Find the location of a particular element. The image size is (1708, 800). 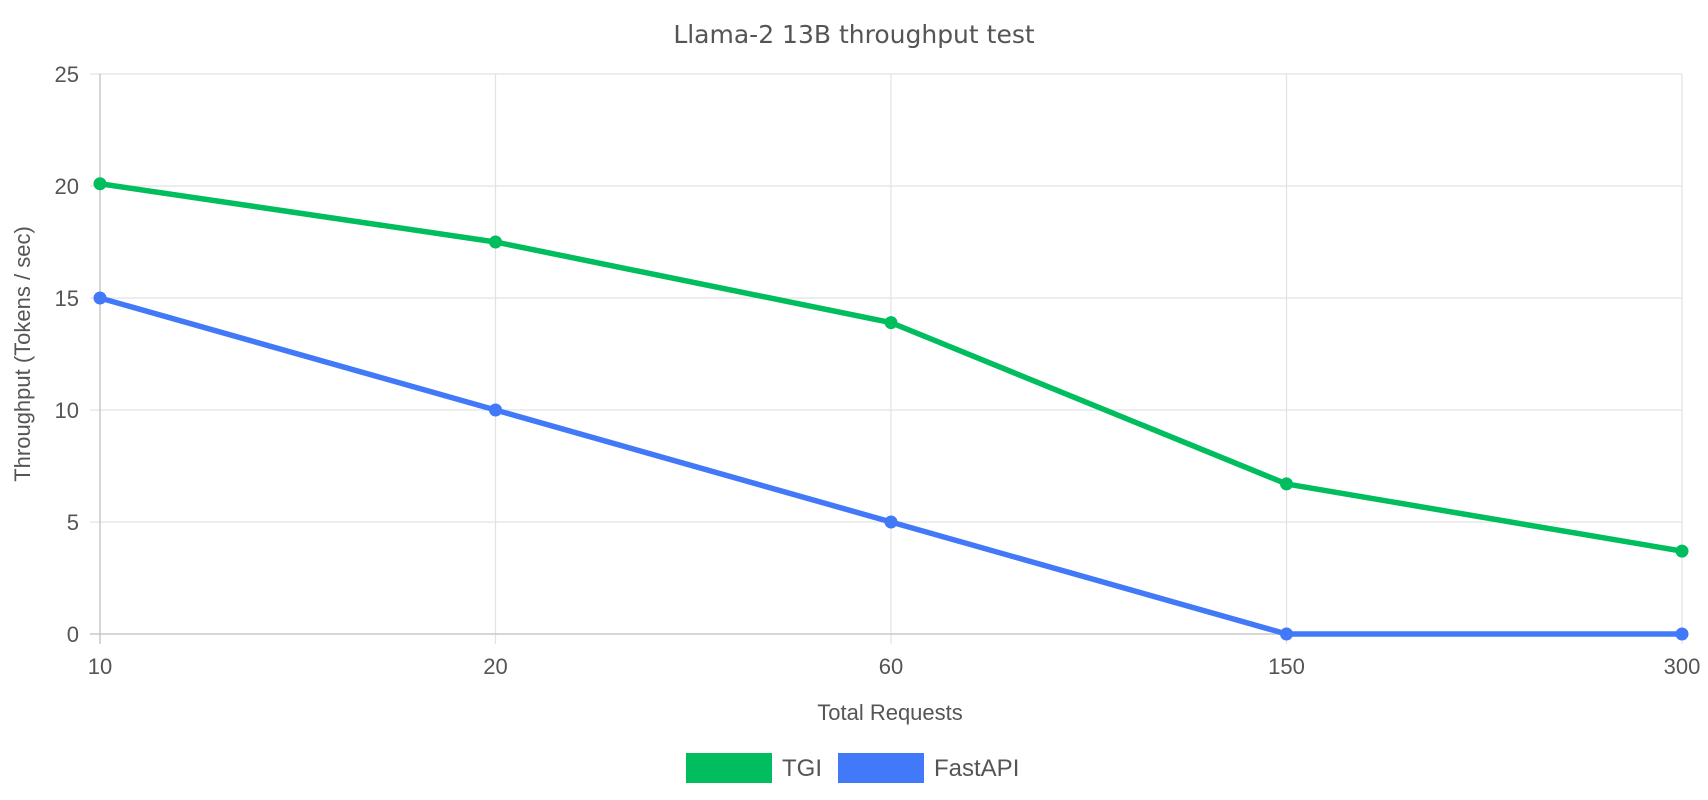

x-axis-label: Total Requests is located at coordinates (890, 712).